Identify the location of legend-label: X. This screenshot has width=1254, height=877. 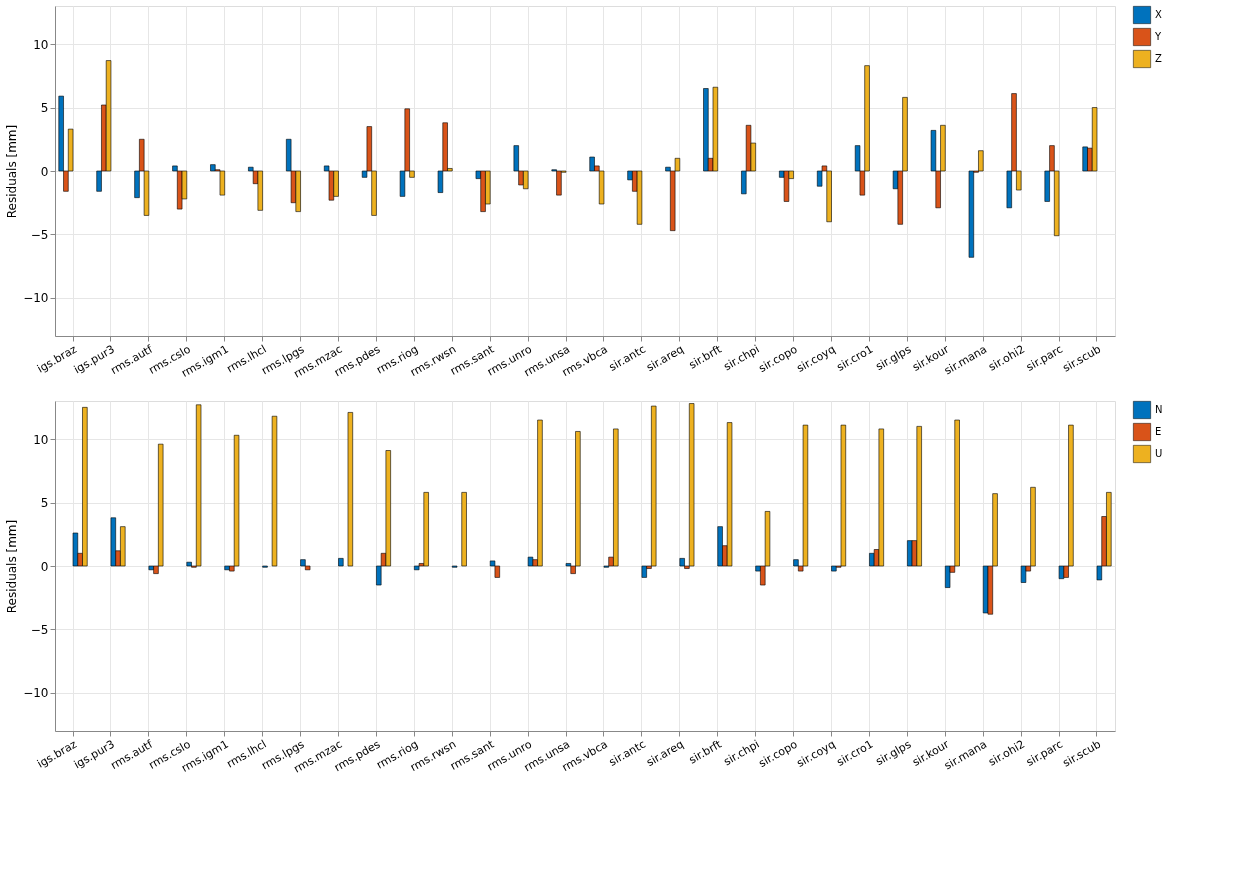
(1158, 14).